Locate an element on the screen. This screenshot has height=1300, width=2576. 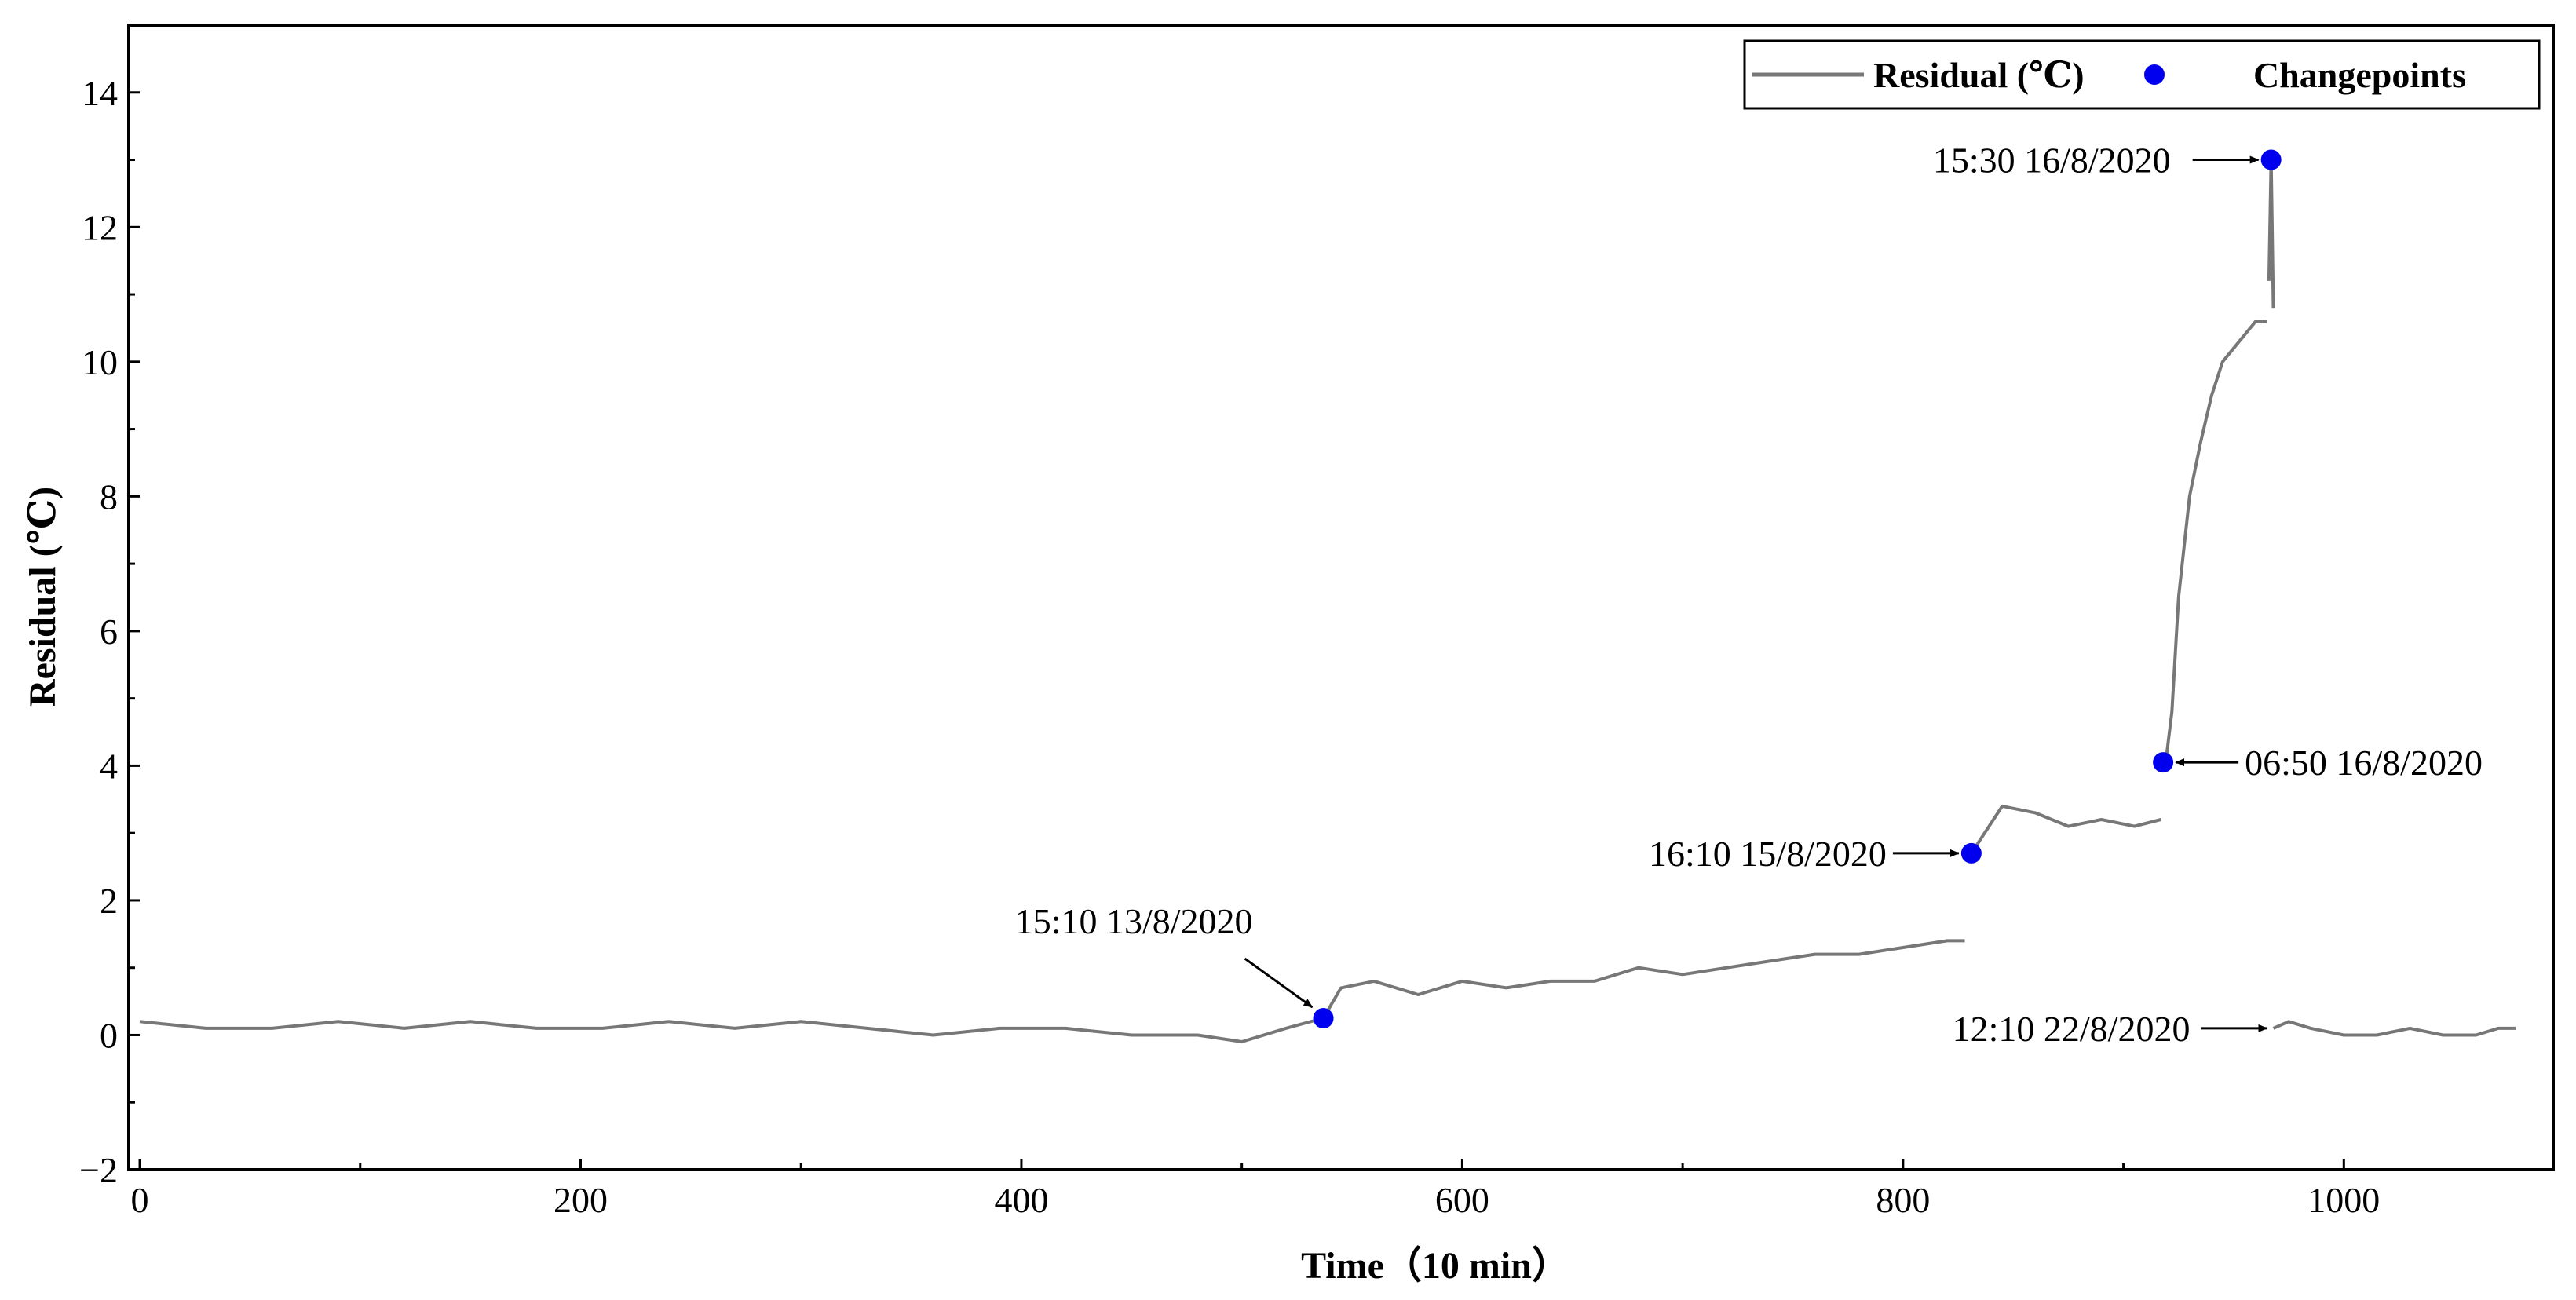
legend-box is located at coordinates (2142, 74).